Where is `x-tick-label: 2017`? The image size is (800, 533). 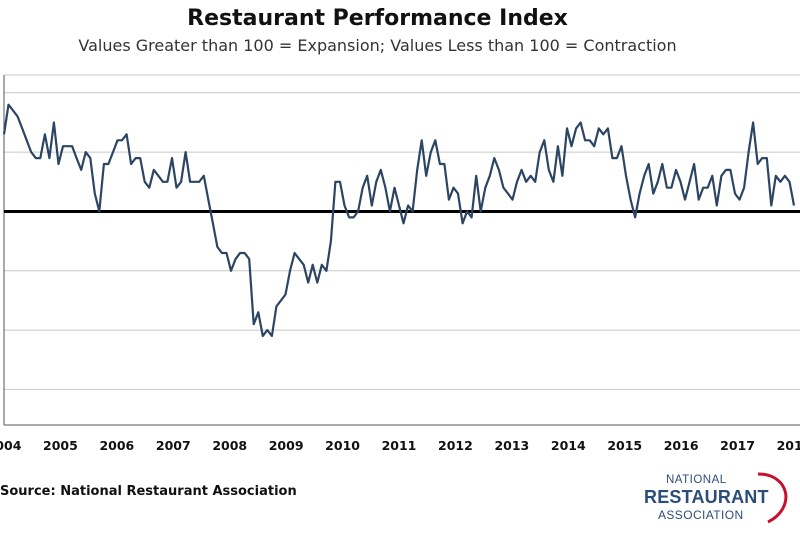
x-tick-label: 2017 is located at coordinates (737, 445).